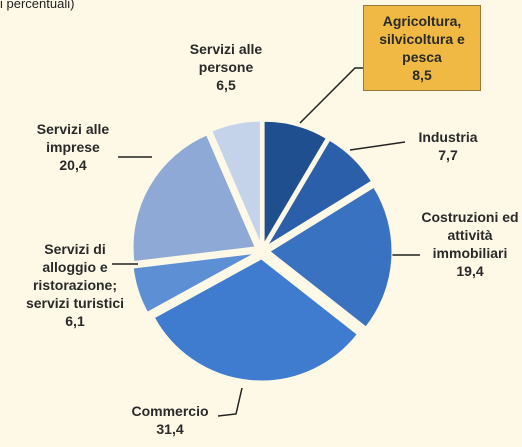 This screenshot has width=522, height=447. I want to click on value-label: 7,7, so click(448, 155).